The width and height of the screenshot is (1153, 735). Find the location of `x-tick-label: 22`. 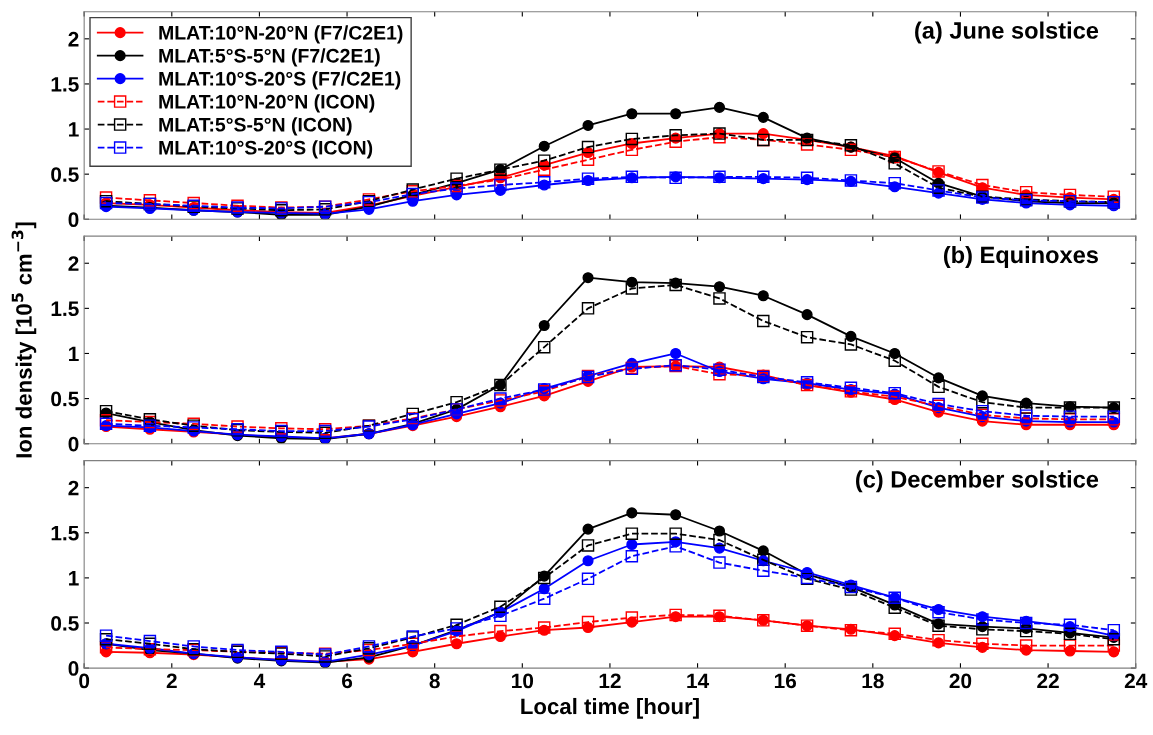

x-tick-label: 22 is located at coordinates (1048, 681).